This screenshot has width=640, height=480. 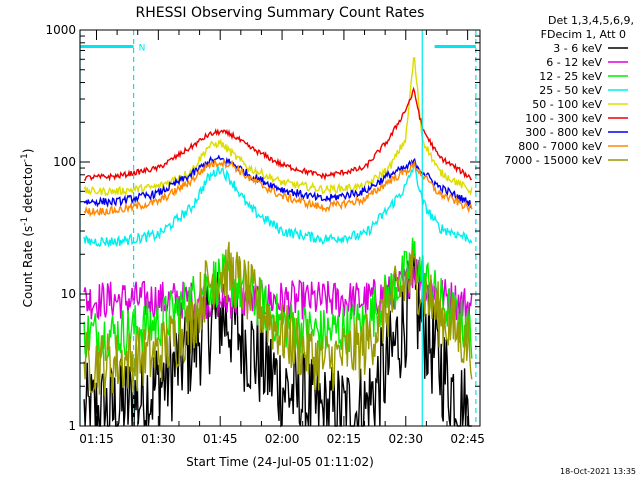 What do you see at coordinates (405, 439) in the screenshot?
I see `x-tick-label: 02:30` at bounding box center [405, 439].